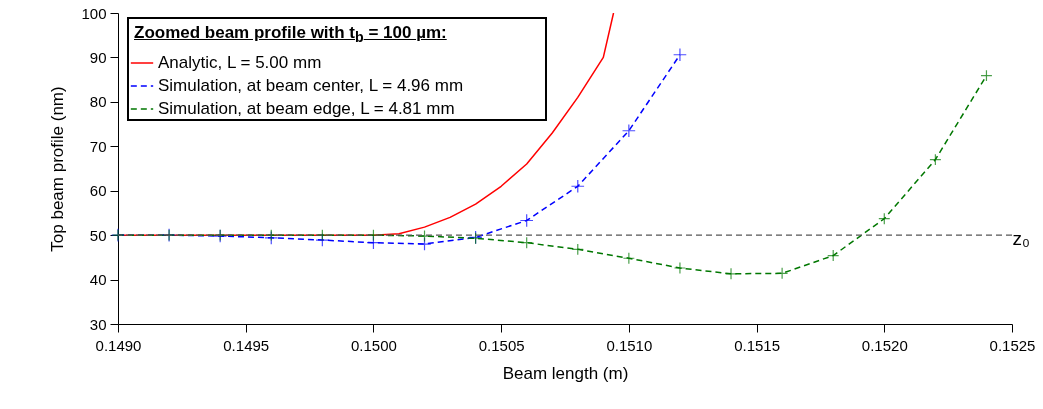 Image resolution: width=1043 pixels, height=409 pixels. Describe the element at coordinates (311, 85) in the screenshot. I see `legend-label: Simulation, at beam center, L = 4.96 mm` at that location.